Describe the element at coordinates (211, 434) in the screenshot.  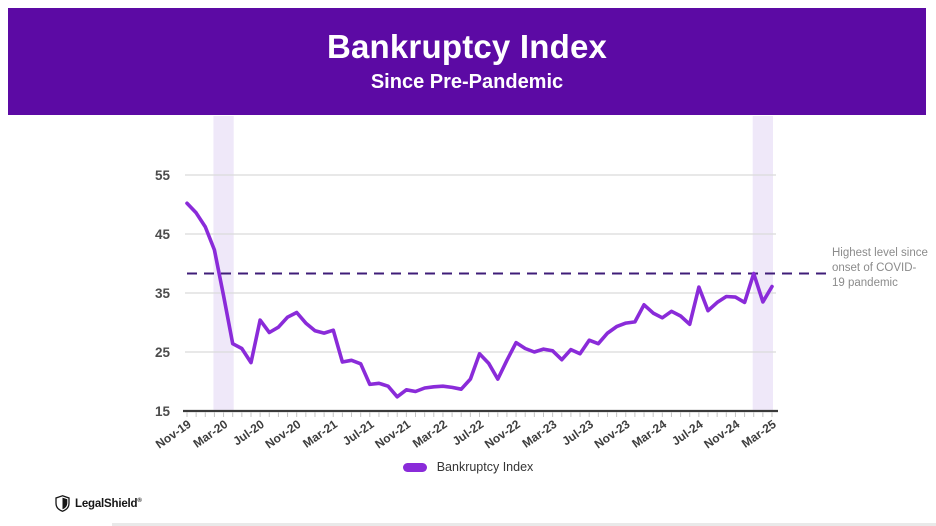
I see `svg-text: Mar-20` at that location.